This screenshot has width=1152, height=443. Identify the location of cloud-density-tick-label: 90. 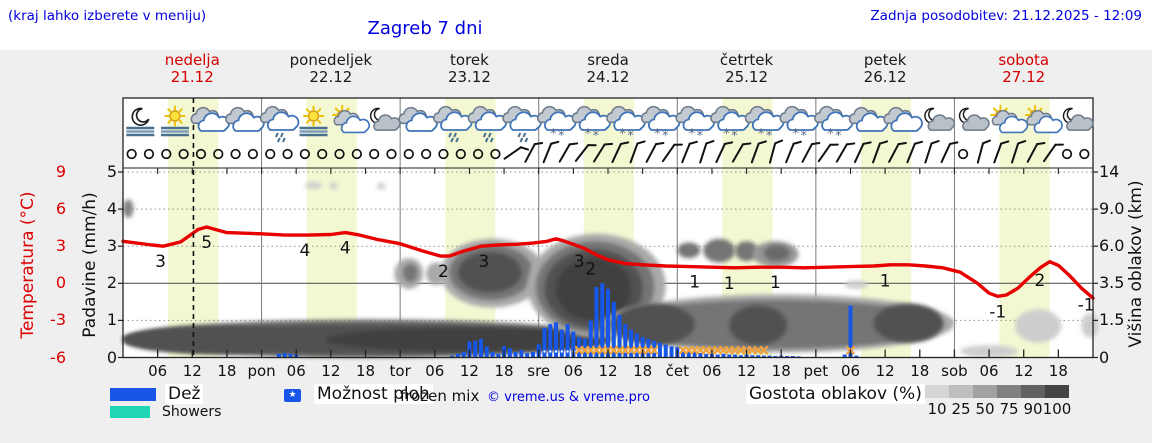
(1033, 409).